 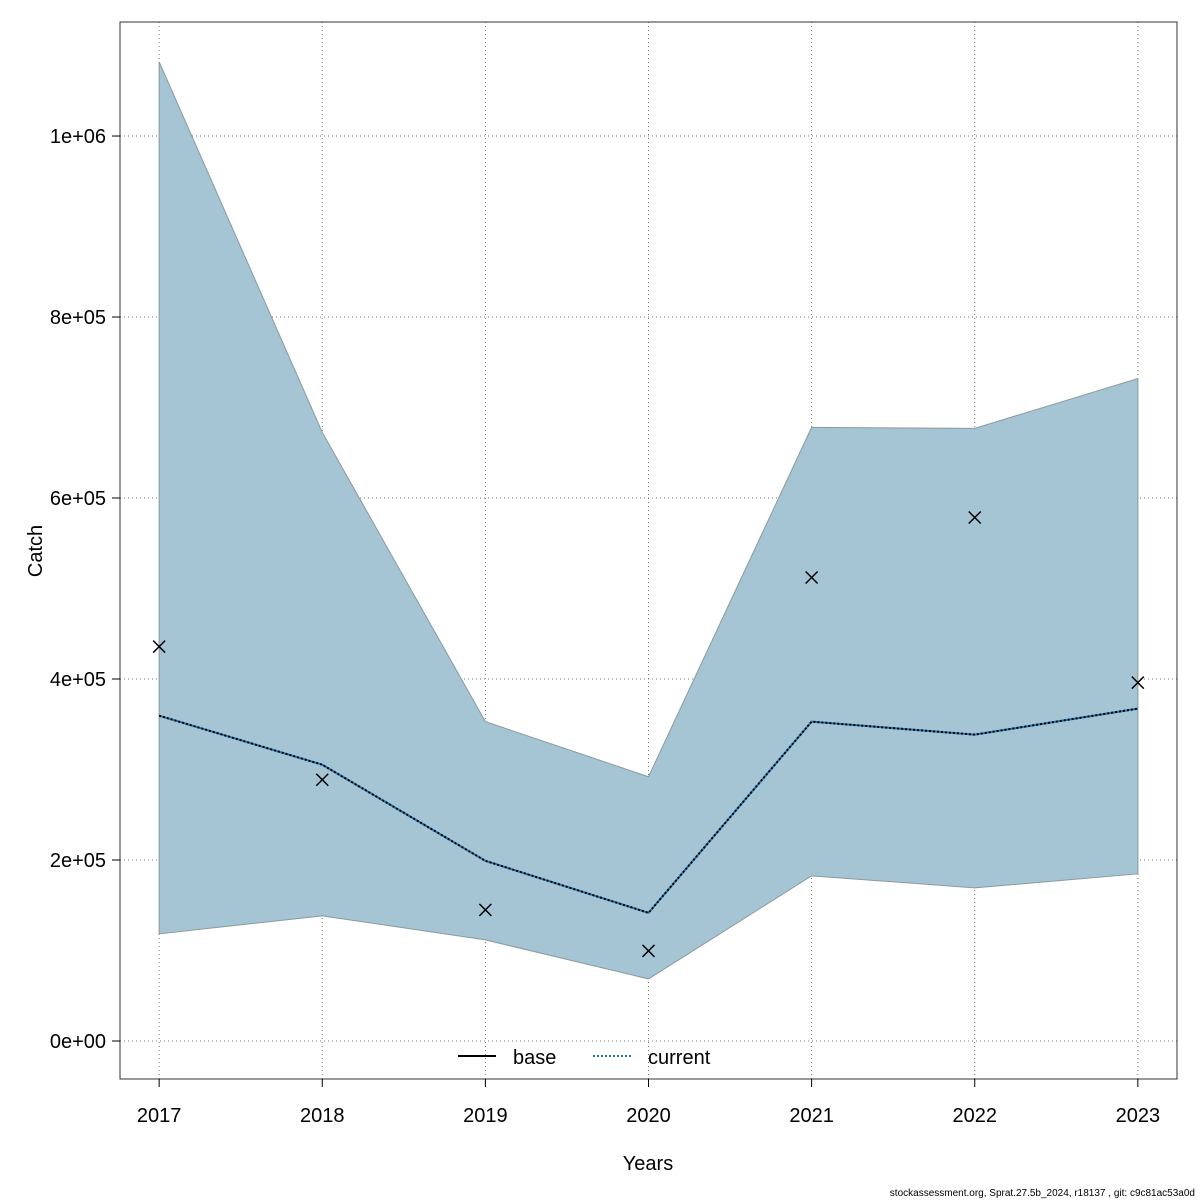 I want to click on x-tick-label: 2021, so click(x=811, y=1116).